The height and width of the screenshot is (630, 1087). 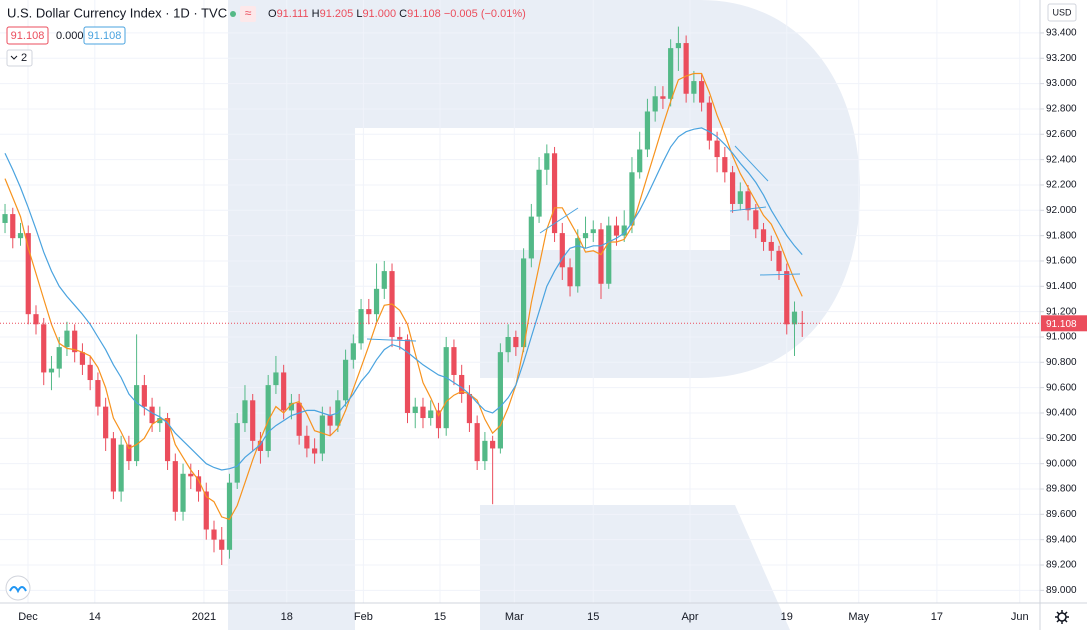 What do you see at coordinates (117, 12) in the screenshot?
I see `chart-title: U.S. Dollar Currency Index · 1D · TVC` at bounding box center [117, 12].